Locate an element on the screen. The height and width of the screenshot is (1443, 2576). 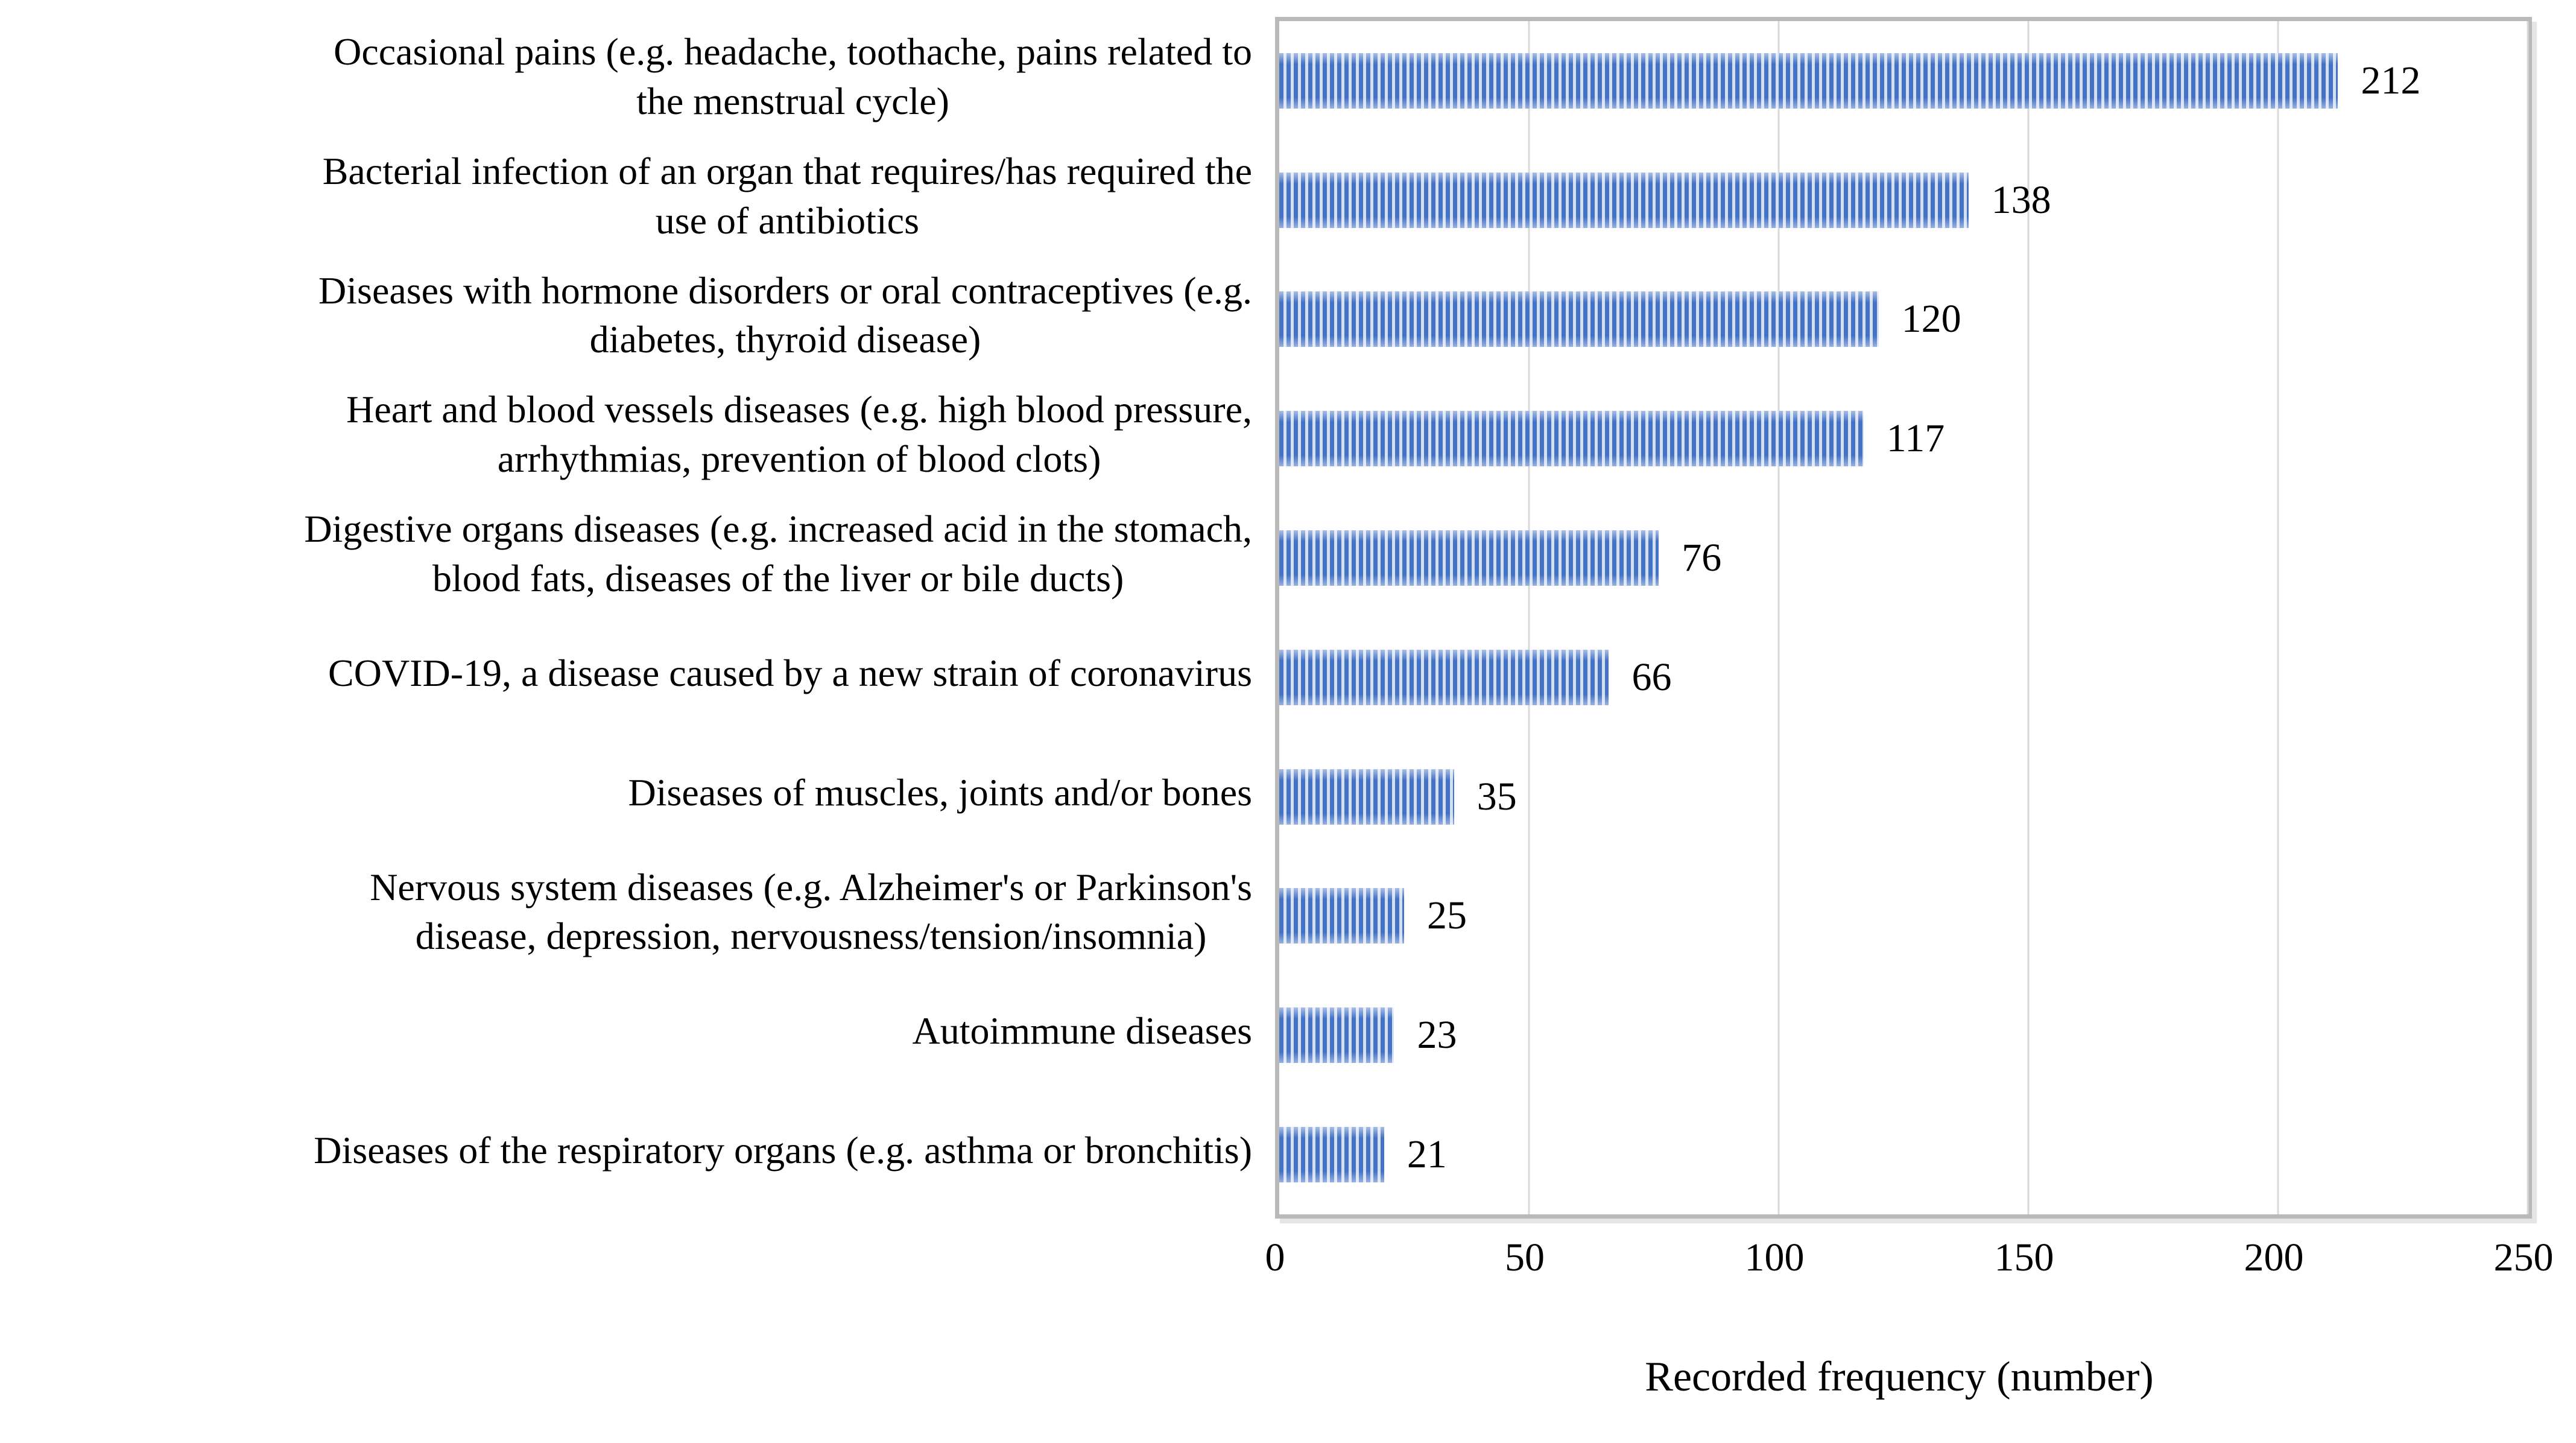
category-label-row: Autoimmune diseases is located at coordinates (626, 1031).